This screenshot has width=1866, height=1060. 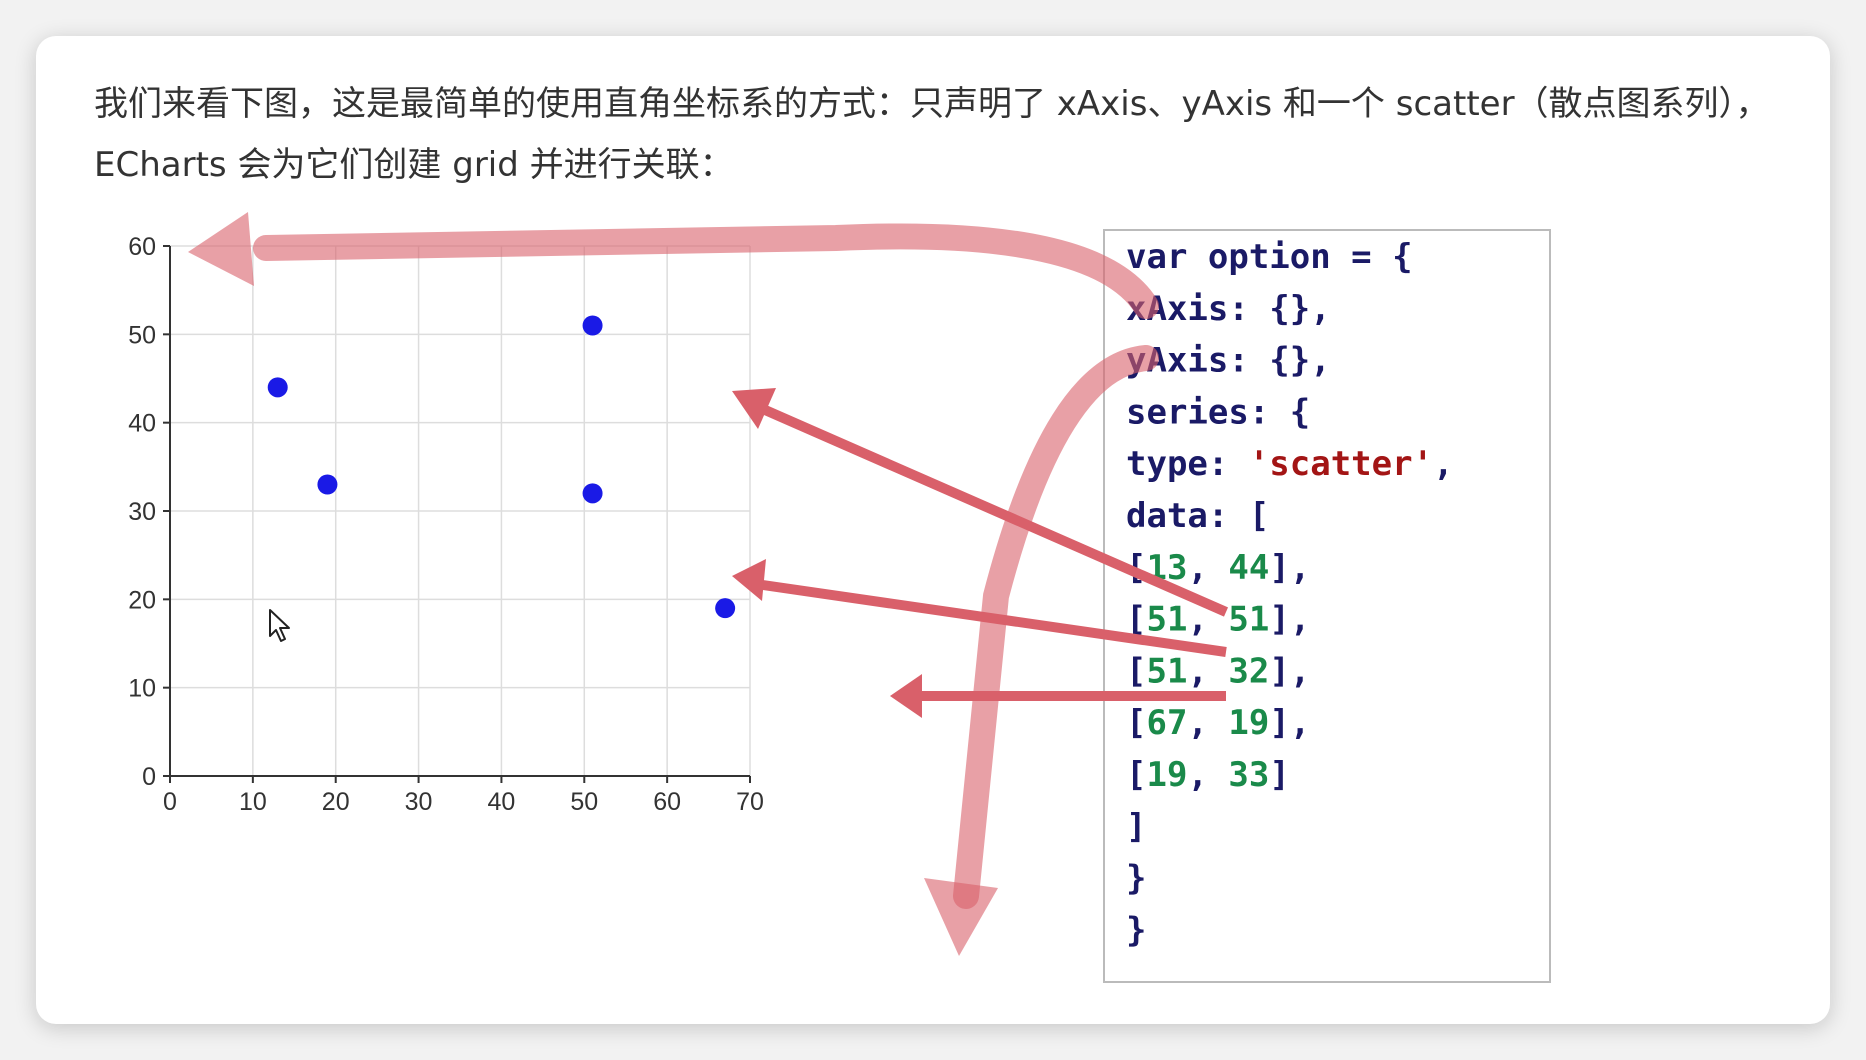 I want to click on y-tick-label: 40, so click(x=142, y=424).